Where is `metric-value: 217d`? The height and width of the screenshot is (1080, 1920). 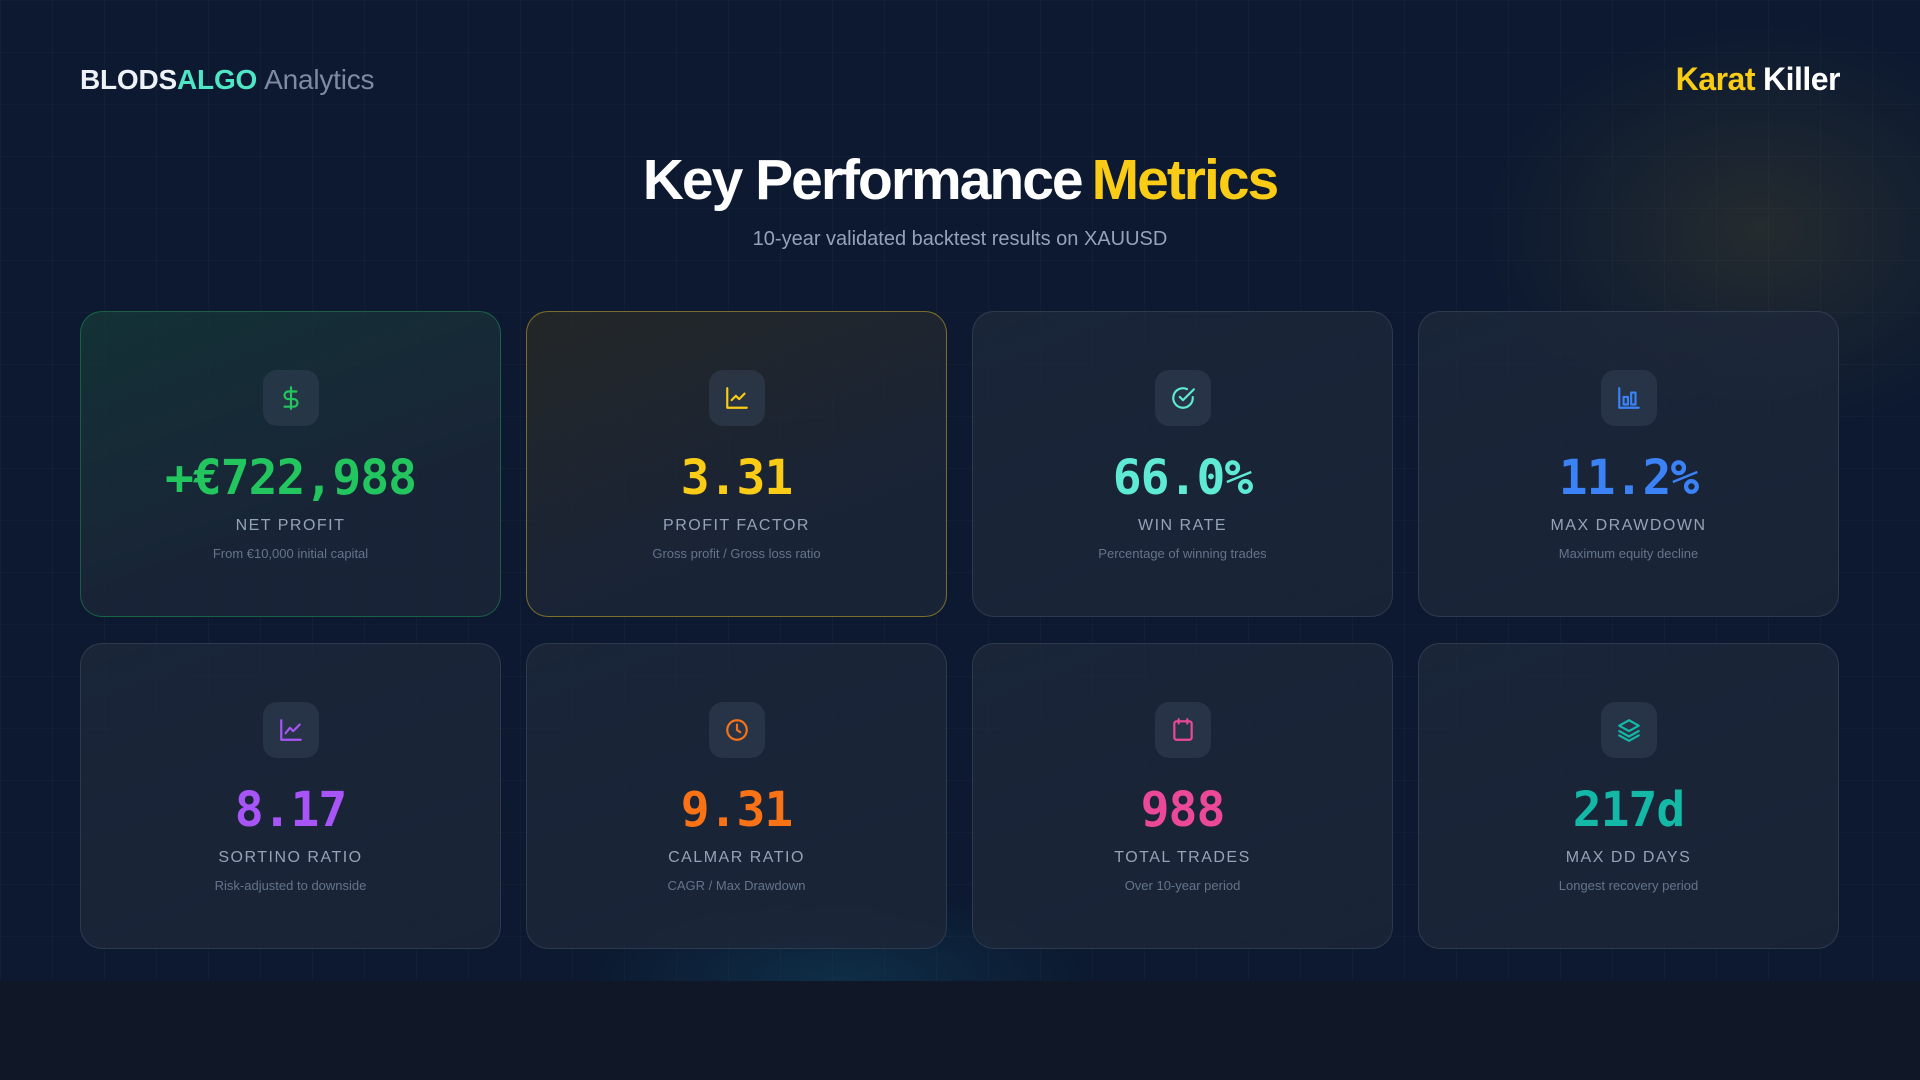
metric-value: 217d is located at coordinates (1629, 810).